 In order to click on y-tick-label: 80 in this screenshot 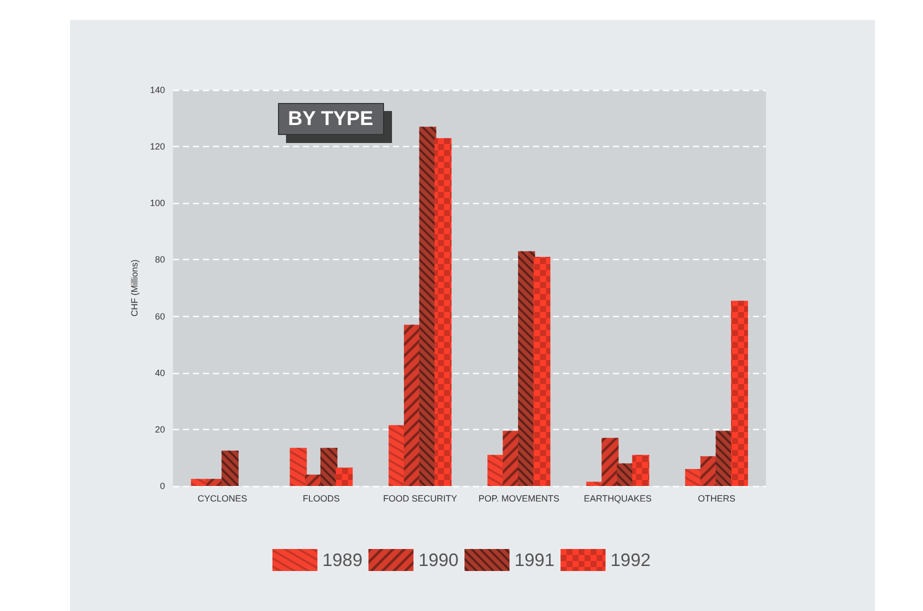, I will do `click(159, 259)`.